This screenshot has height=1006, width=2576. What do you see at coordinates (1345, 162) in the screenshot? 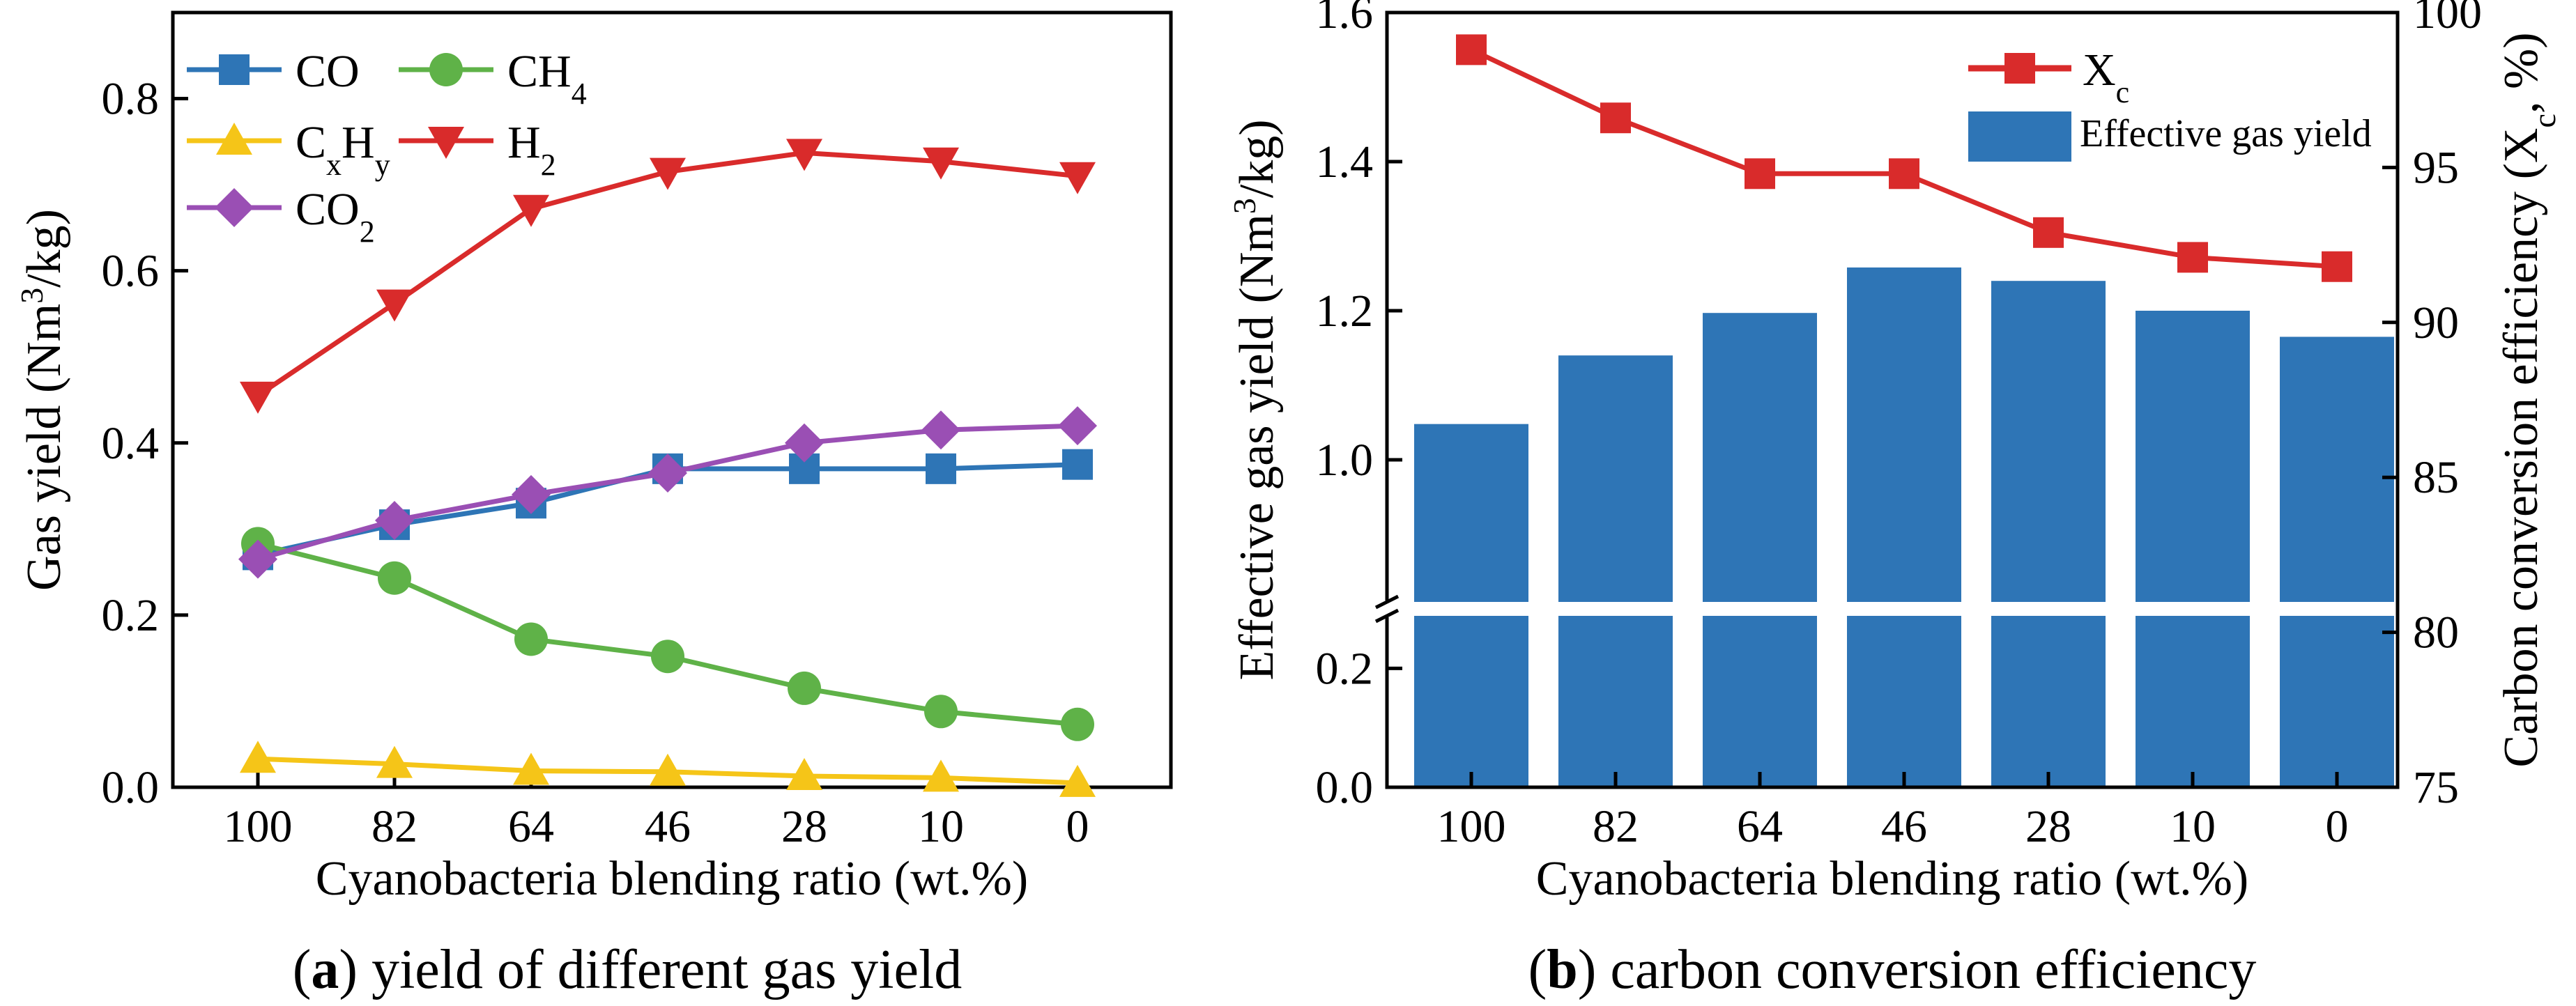
I see `panel-b-y-tick-label: 1.4` at bounding box center [1345, 162].